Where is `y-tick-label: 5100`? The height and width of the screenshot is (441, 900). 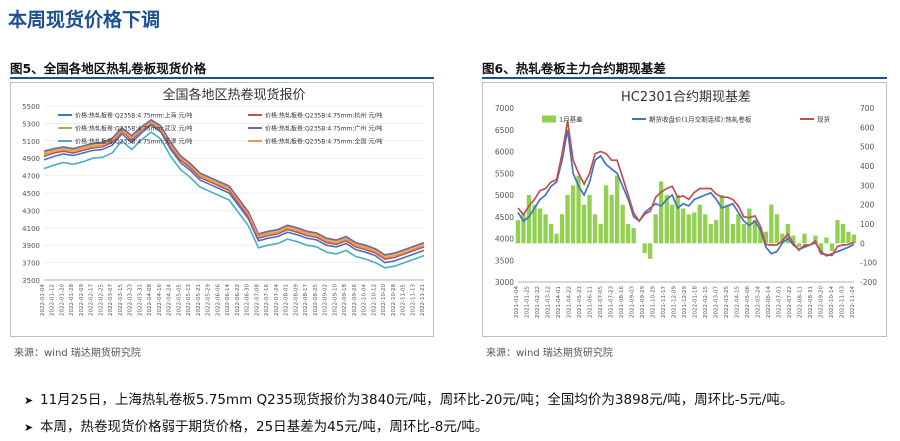 y-tick-label: 5100 is located at coordinates (31, 142).